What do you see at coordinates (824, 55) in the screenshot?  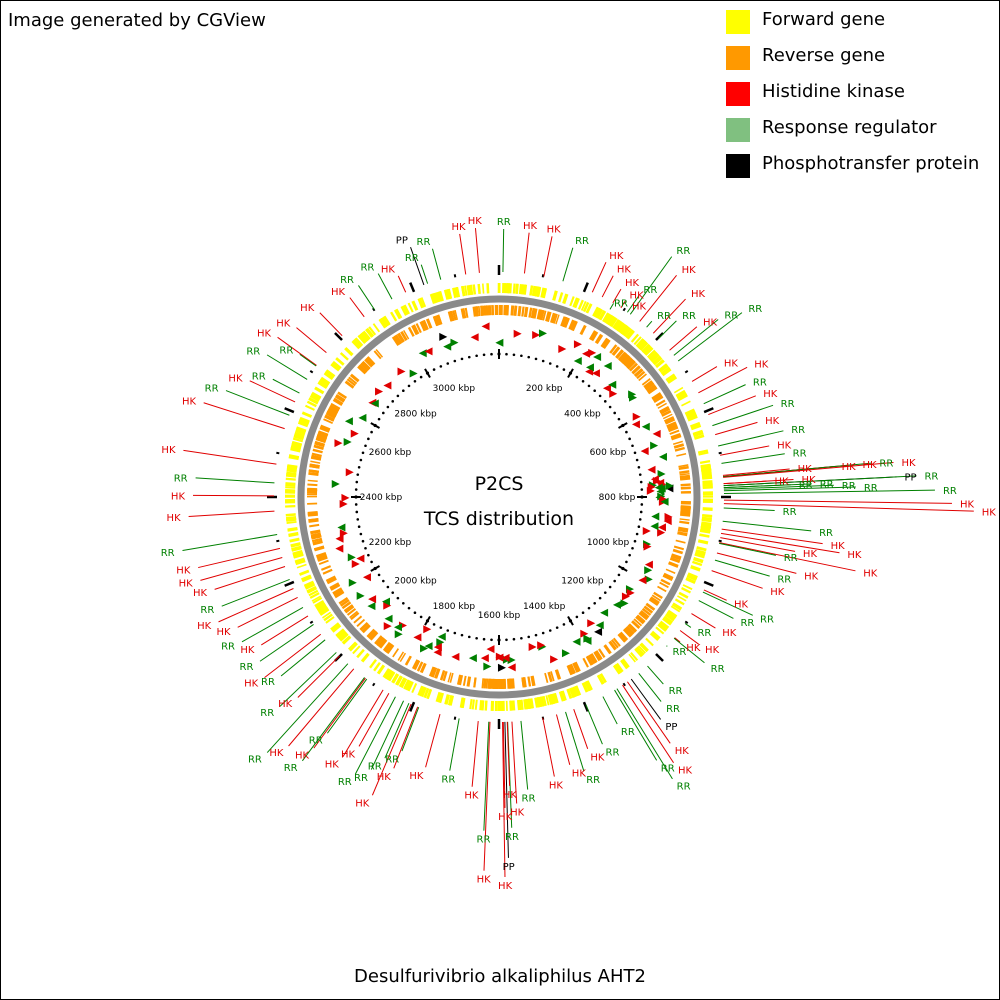 I see `legend-label: Reverse gene` at bounding box center [824, 55].